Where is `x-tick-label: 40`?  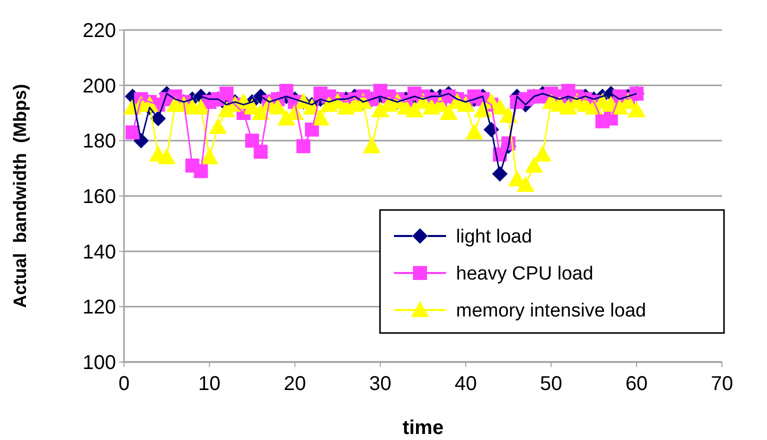 x-tick-label: 40 is located at coordinates (465, 384).